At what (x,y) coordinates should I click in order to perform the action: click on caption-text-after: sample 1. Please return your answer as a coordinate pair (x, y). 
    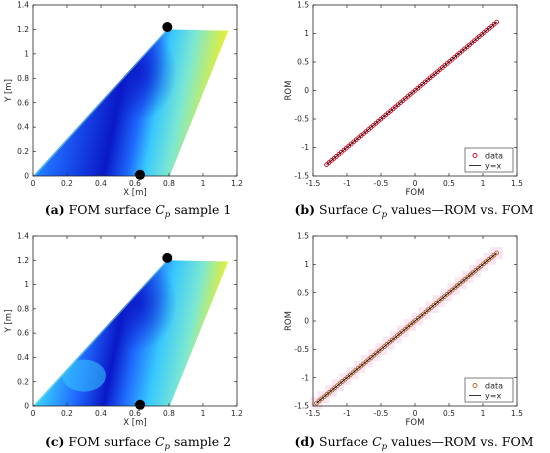
    Looking at the image, I should click on (200, 209).